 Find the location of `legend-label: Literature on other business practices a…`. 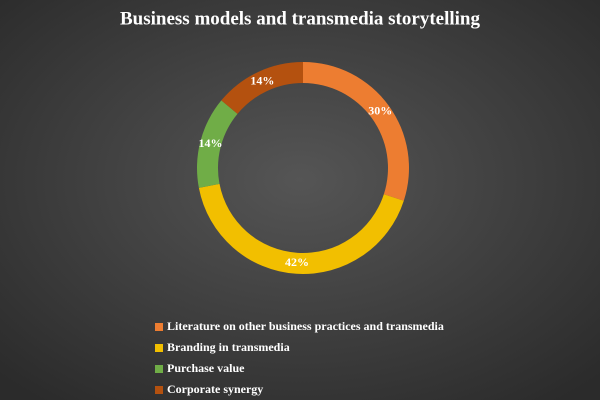

legend-label: Literature on other business practices a… is located at coordinates (305, 326).